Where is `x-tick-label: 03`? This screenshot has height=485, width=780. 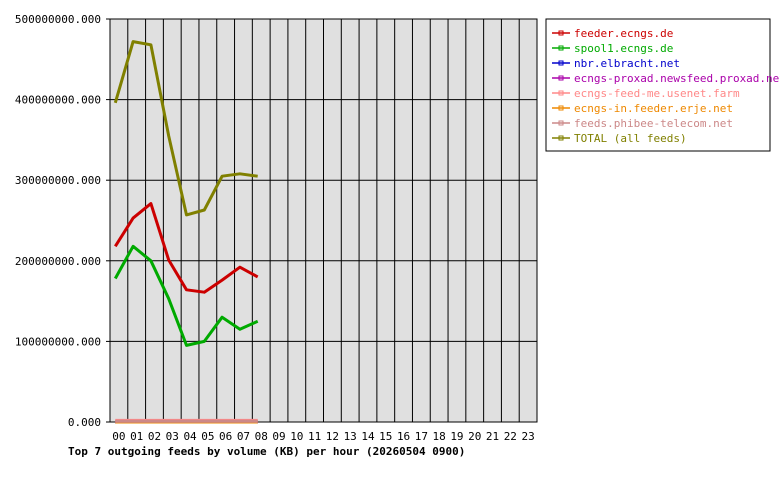
x-tick-label: 03 is located at coordinates (172, 436).